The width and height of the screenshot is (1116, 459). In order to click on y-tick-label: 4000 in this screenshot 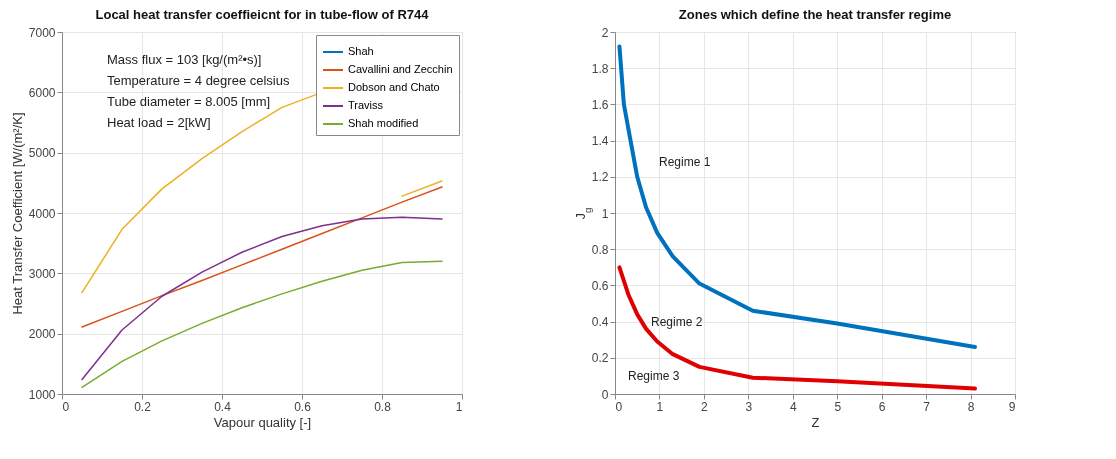, I will do `click(42, 213)`.